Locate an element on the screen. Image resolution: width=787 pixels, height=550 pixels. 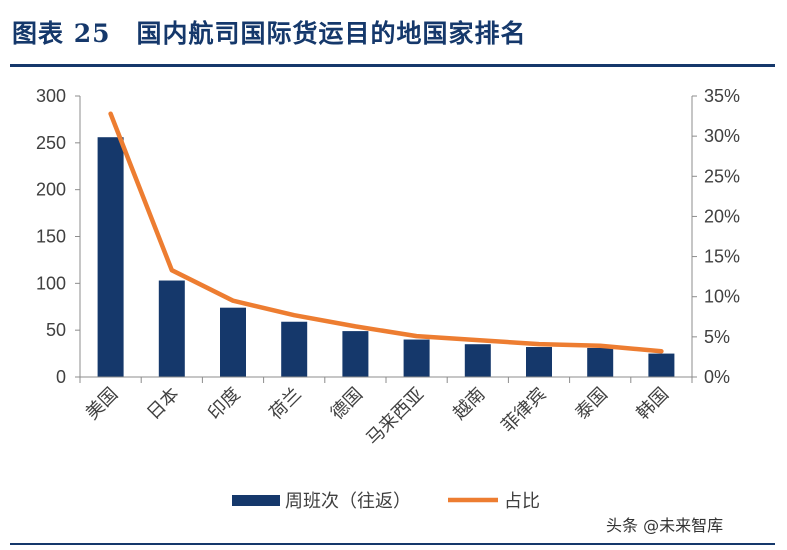
watermark: 头条 @未来智库 is located at coordinates (665, 525).